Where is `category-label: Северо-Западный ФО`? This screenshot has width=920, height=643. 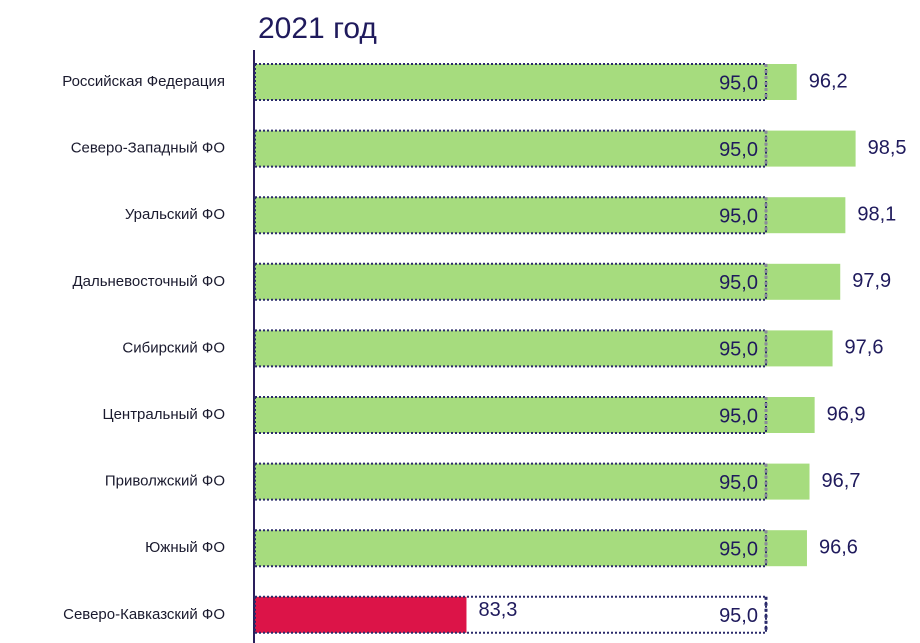
category-label: Северо-Западный ФО is located at coordinates (148, 148).